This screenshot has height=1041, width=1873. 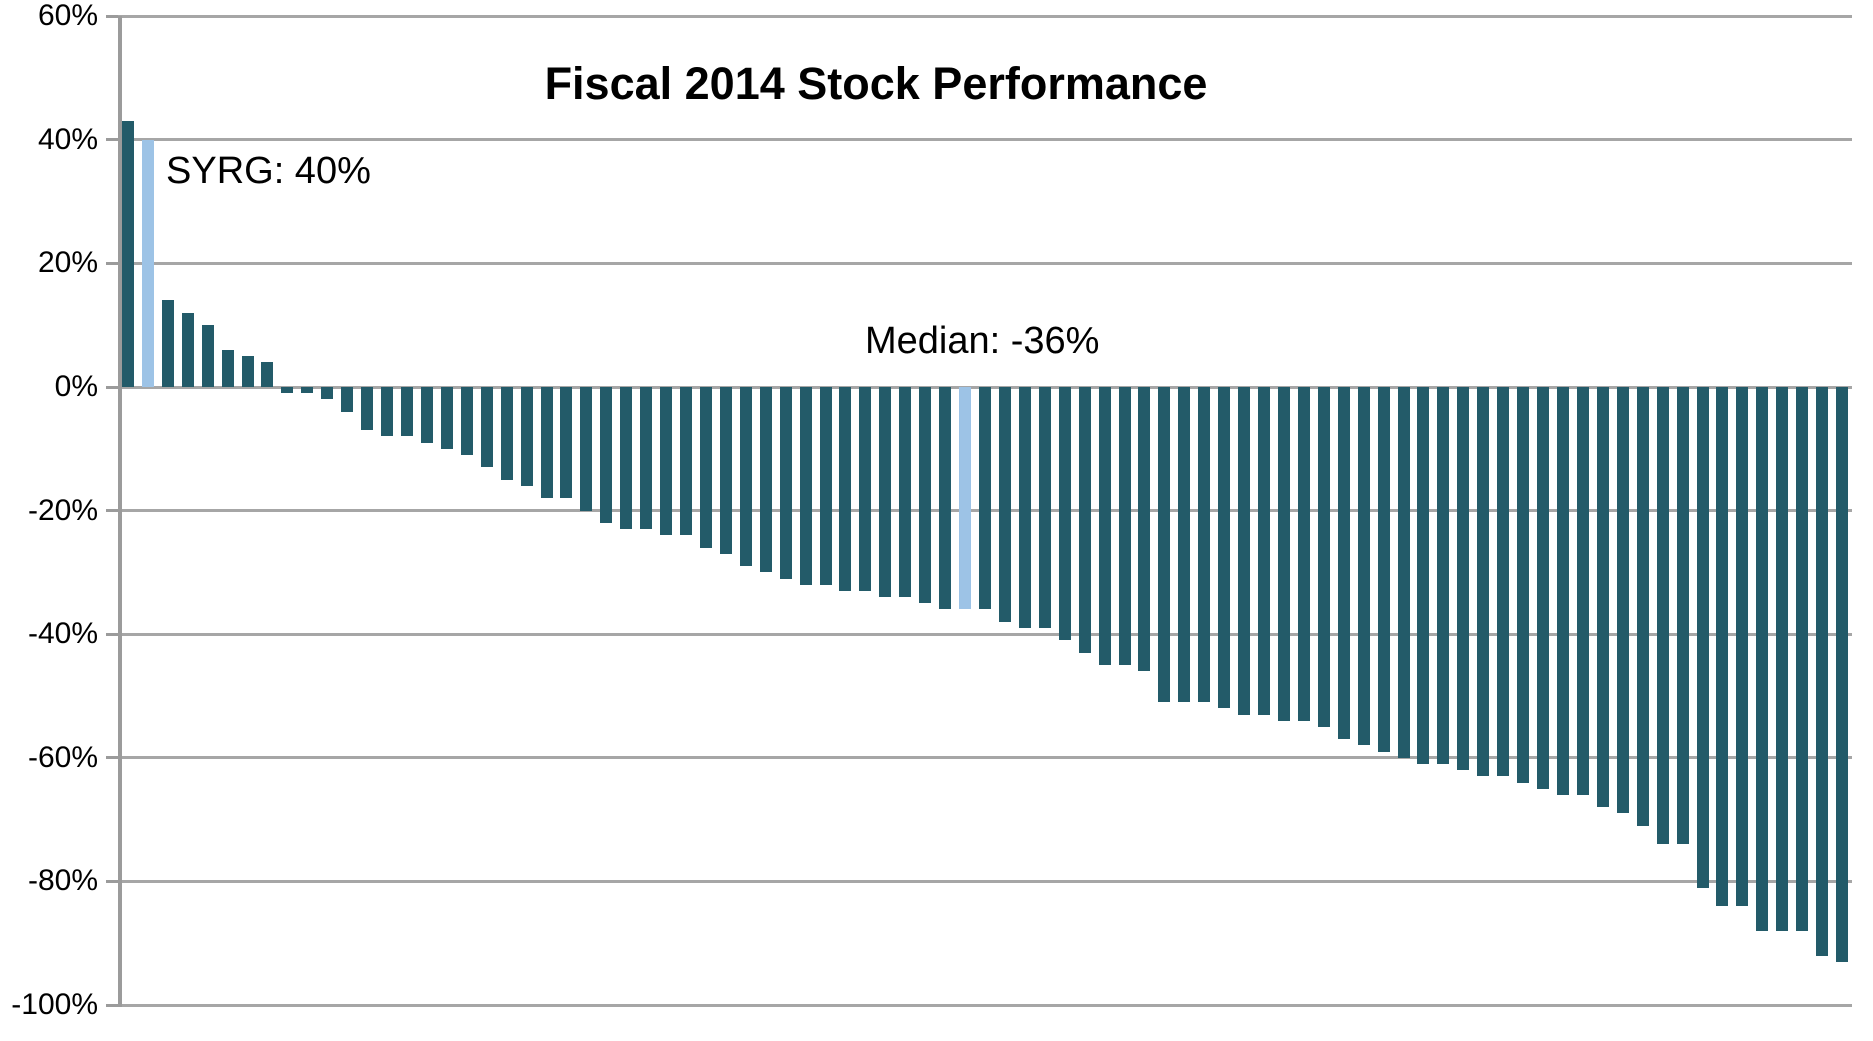 What do you see at coordinates (76, 386) in the screenshot?
I see `y-axis-label: 0%` at bounding box center [76, 386].